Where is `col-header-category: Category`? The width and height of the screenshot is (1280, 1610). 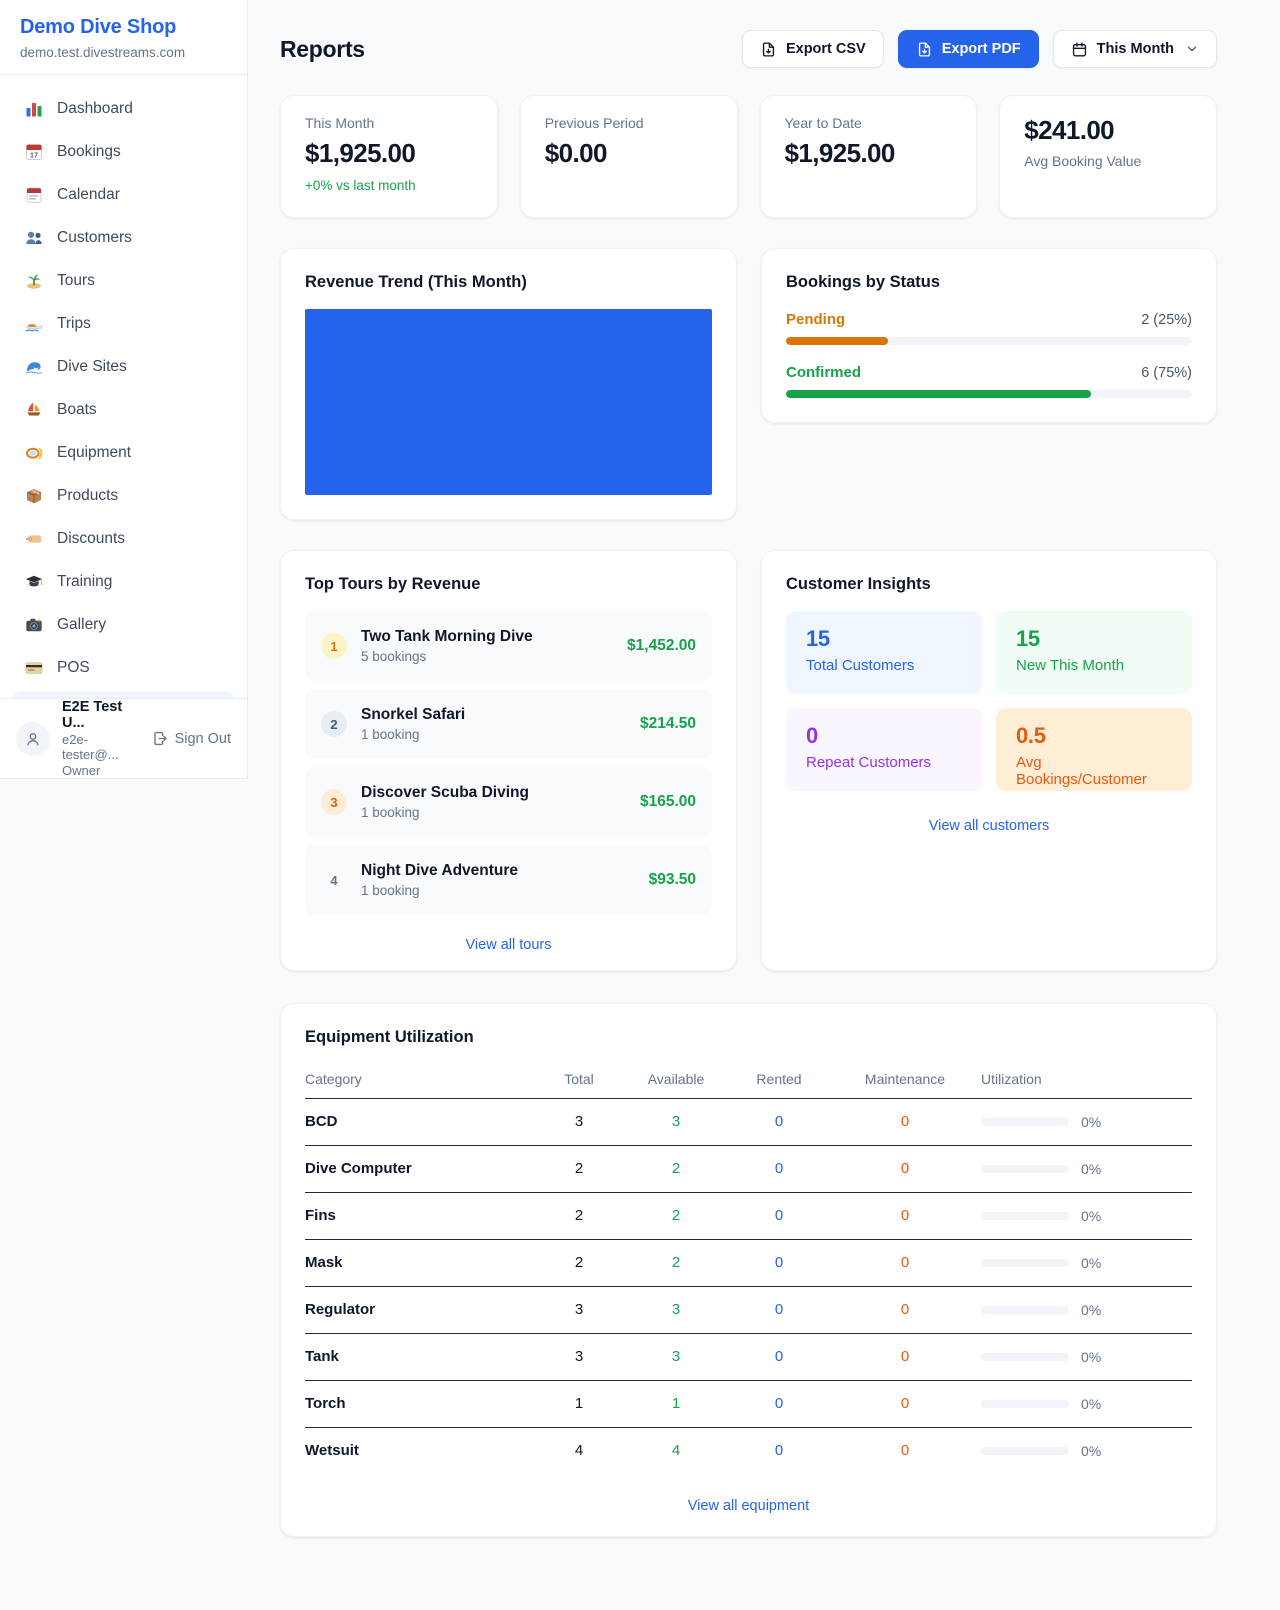
col-header-category: Category is located at coordinates (420, 1081).